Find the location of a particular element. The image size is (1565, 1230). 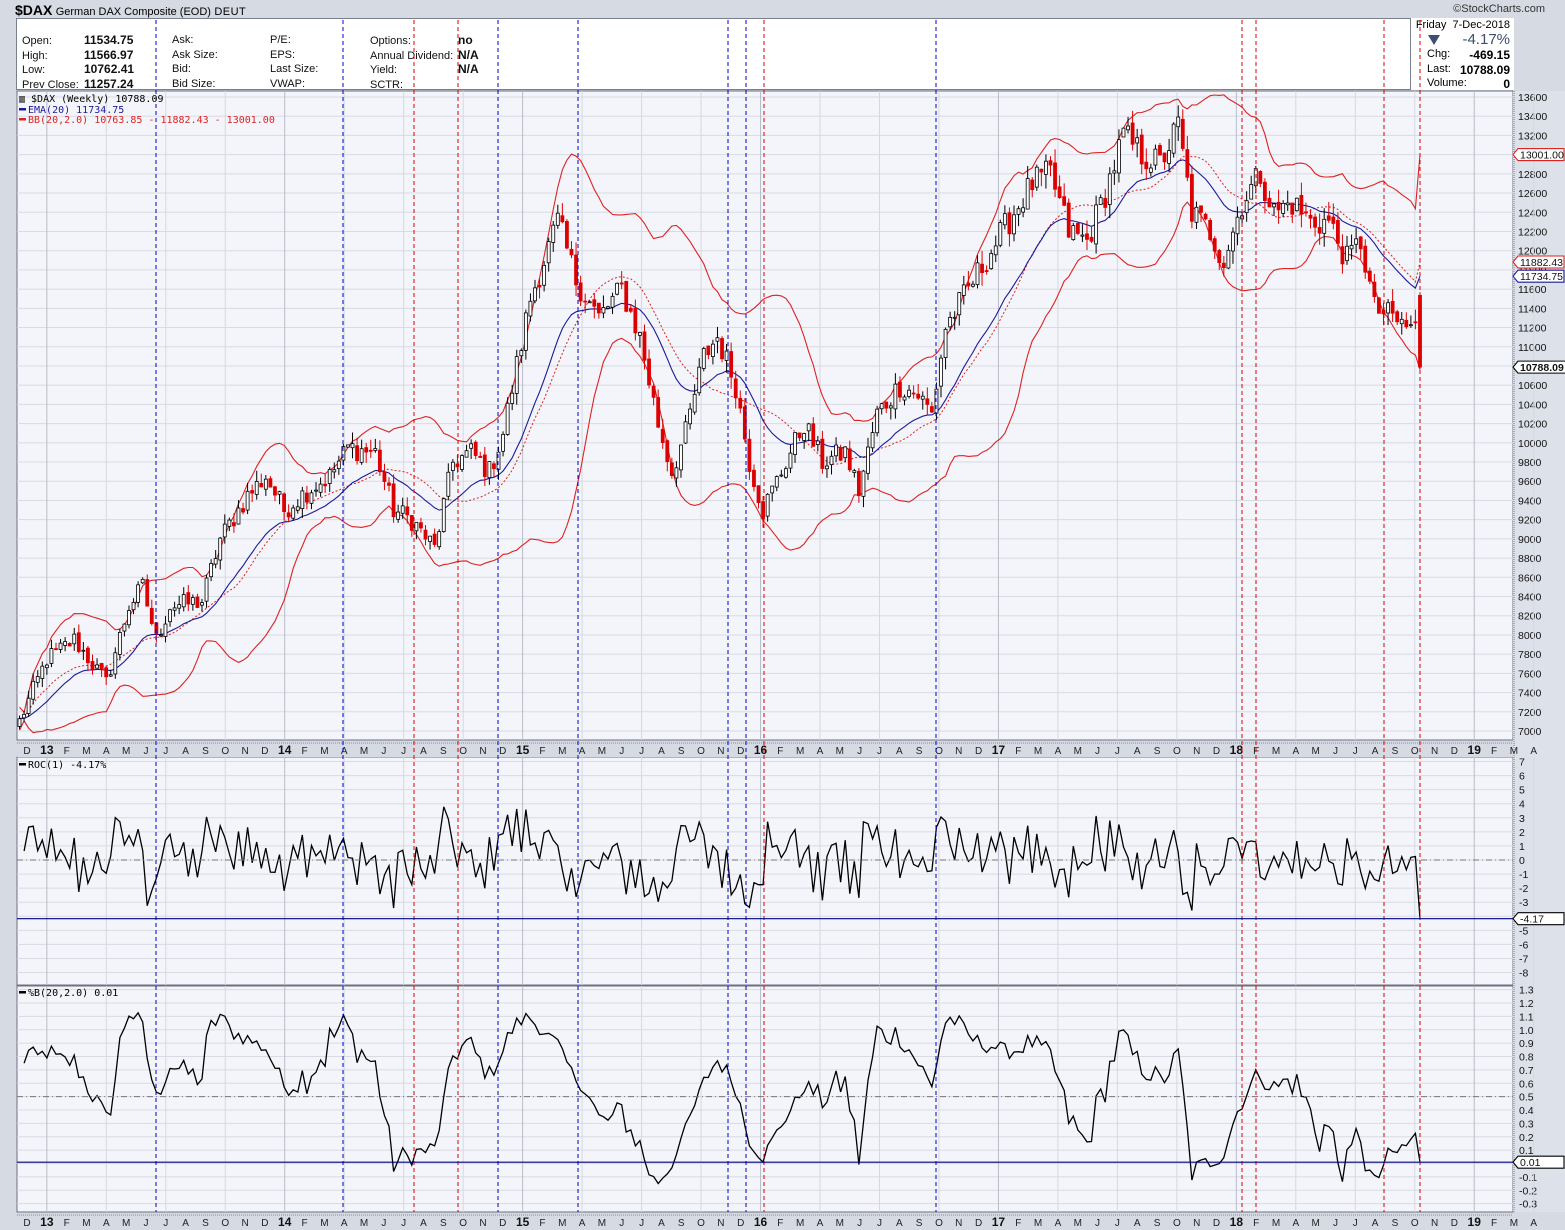

date-axis is located at coordinates (765, 1221).